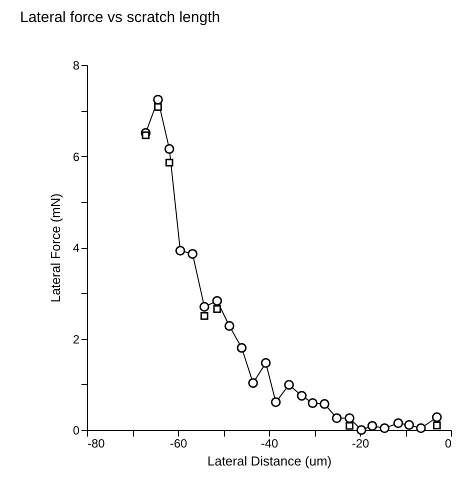  What do you see at coordinates (55, 248) in the screenshot?
I see `y-axis-title: Lateral Force (mN)` at bounding box center [55, 248].